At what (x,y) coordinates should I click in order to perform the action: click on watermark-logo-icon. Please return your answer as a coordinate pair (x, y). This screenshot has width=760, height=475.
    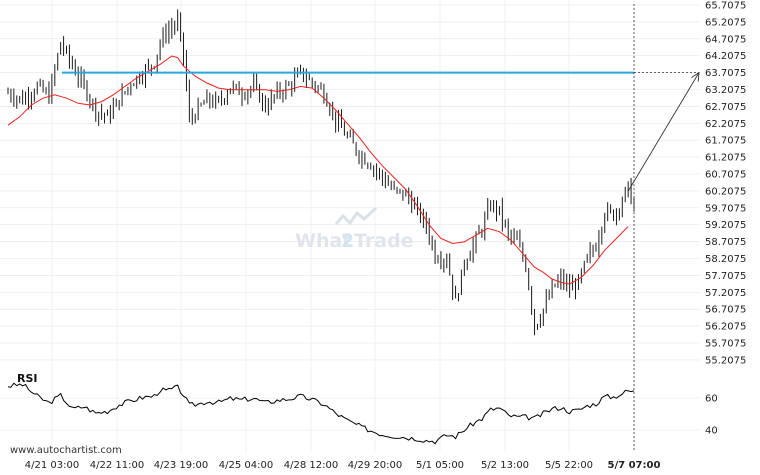
    Looking at the image, I should click on (356, 216).